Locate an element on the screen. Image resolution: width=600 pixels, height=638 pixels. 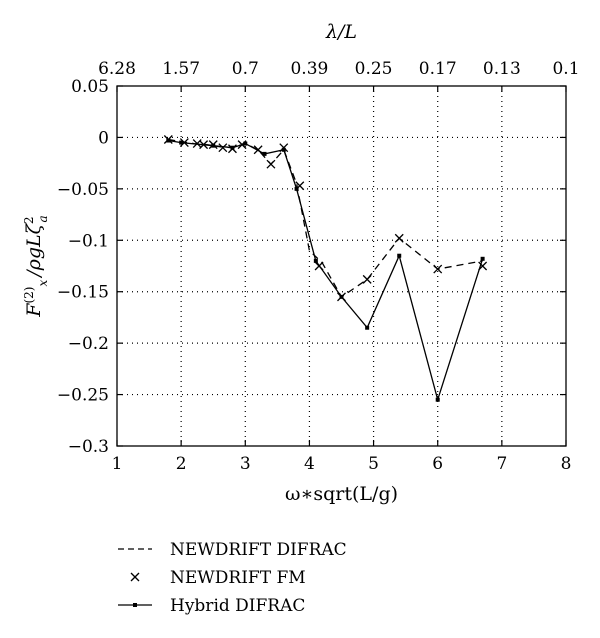
x-tick-label: 7 is located at coordinates (501, 464).